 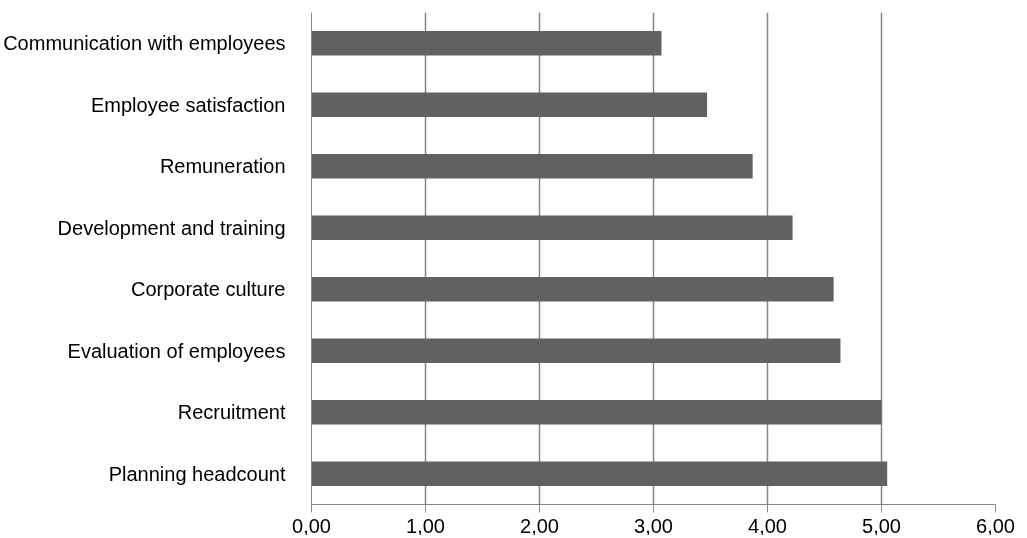 I want to click on x-tick-label: 6,00, so click(x=995, y=525).